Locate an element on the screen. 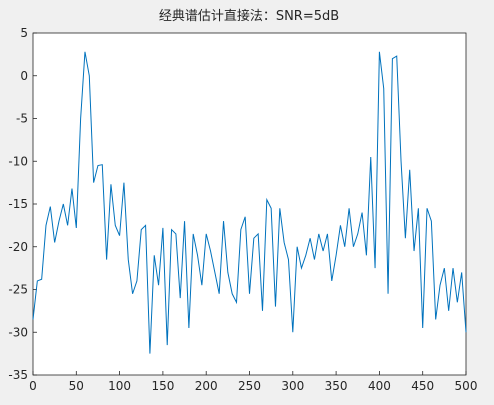  x-tick-label: 0 is located at coordinates (33, 386).